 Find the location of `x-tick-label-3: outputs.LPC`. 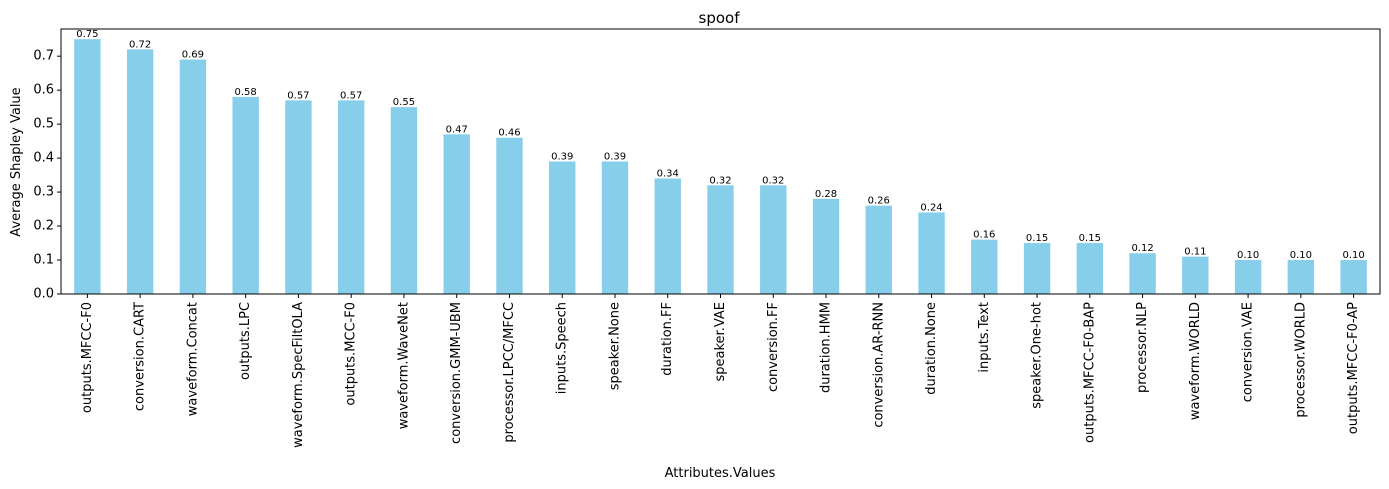

x-tick-label-3: outputs.LPC is located at coordinates (245, 341).